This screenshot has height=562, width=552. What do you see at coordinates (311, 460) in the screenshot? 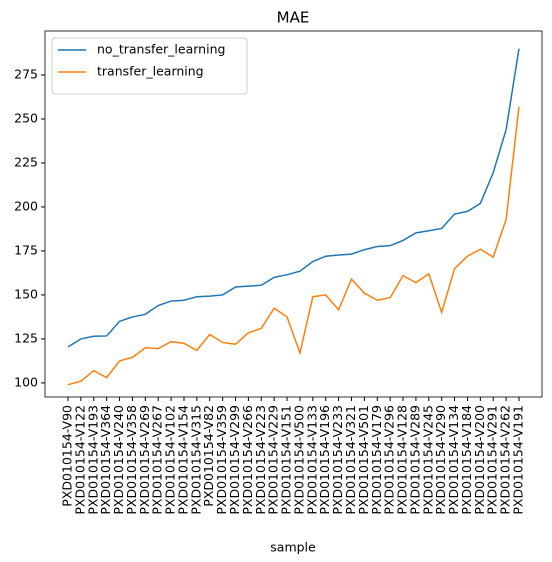
I see `x-tick-label: PXD010154-V133` at bounding box center [311, 460].